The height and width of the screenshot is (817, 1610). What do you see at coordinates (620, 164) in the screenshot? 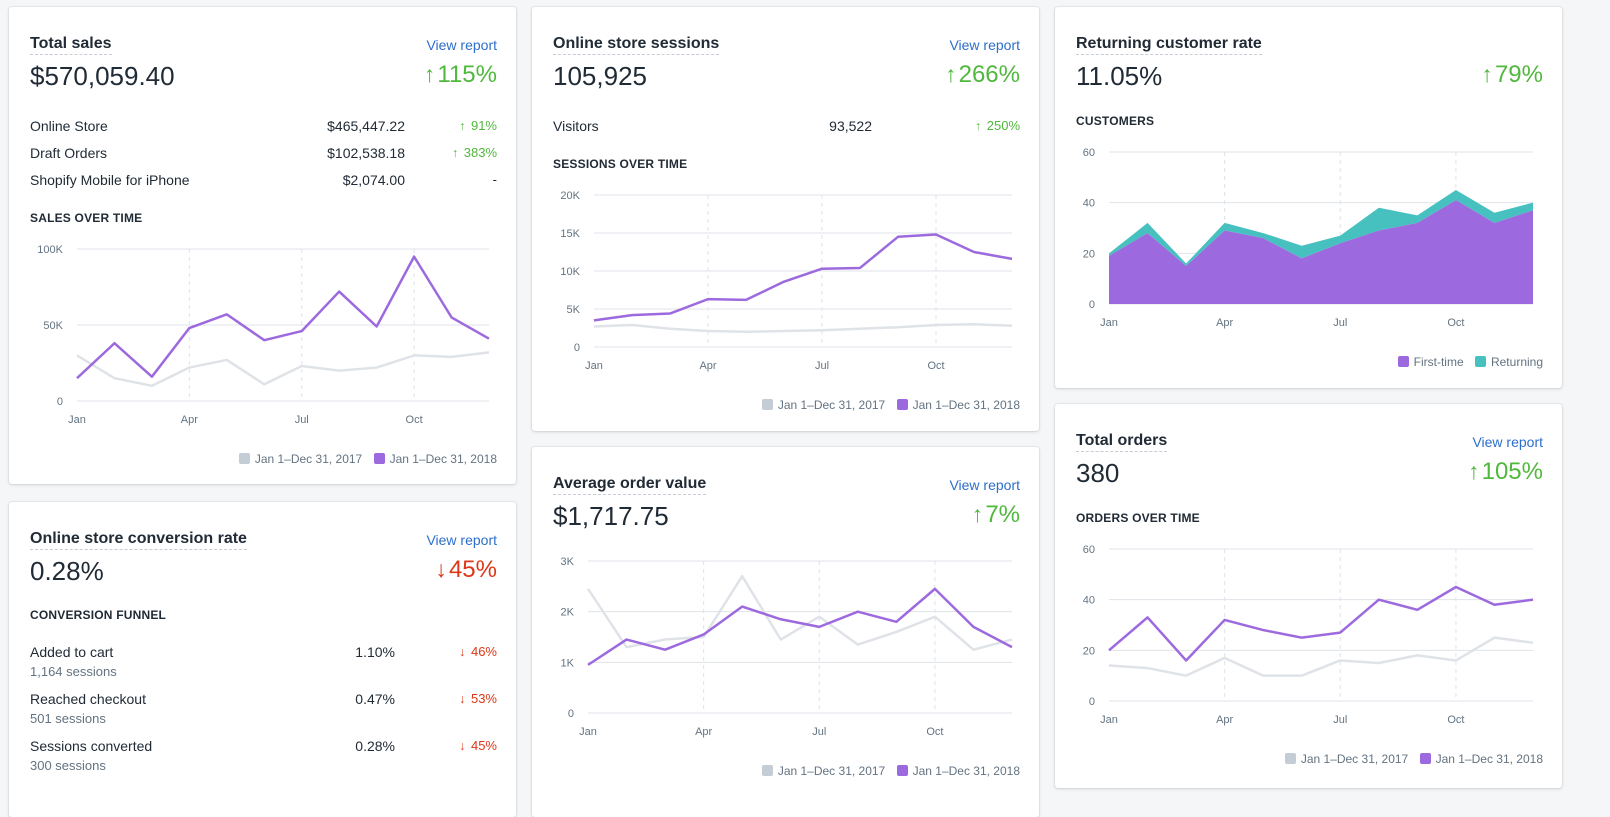
I see `section-label: SESSIONS OVER TIME` at bounding box center [620, 164].